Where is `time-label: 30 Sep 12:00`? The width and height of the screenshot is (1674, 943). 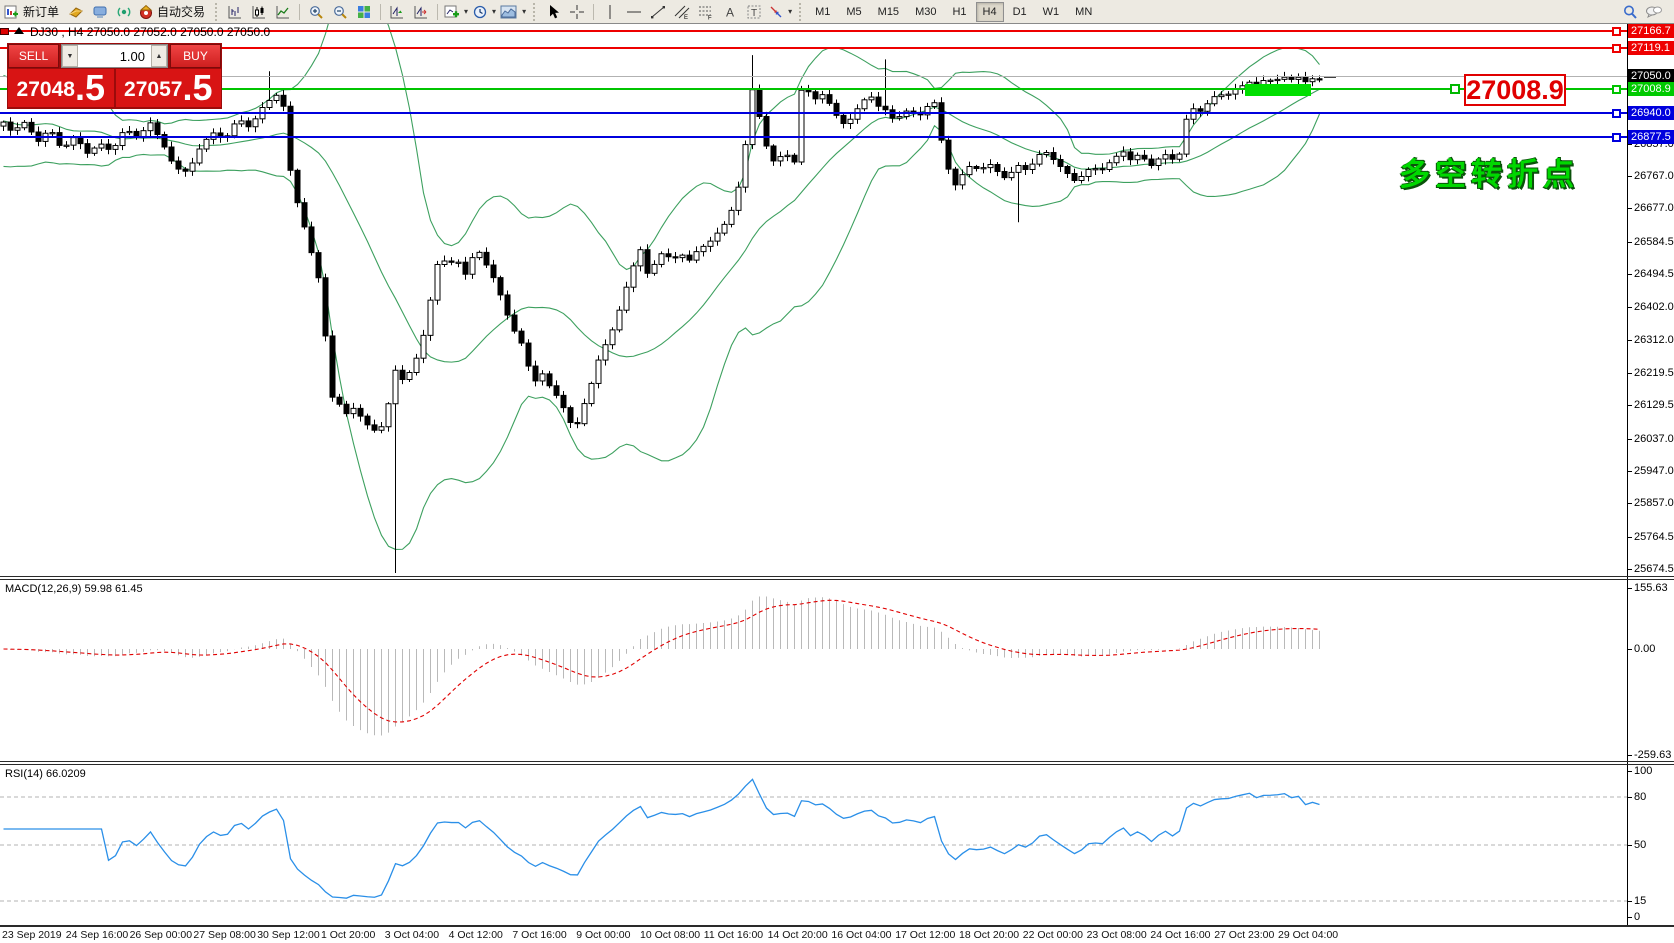 time-label: 30 Sep 12:00 is located at coordinates (288, 935).